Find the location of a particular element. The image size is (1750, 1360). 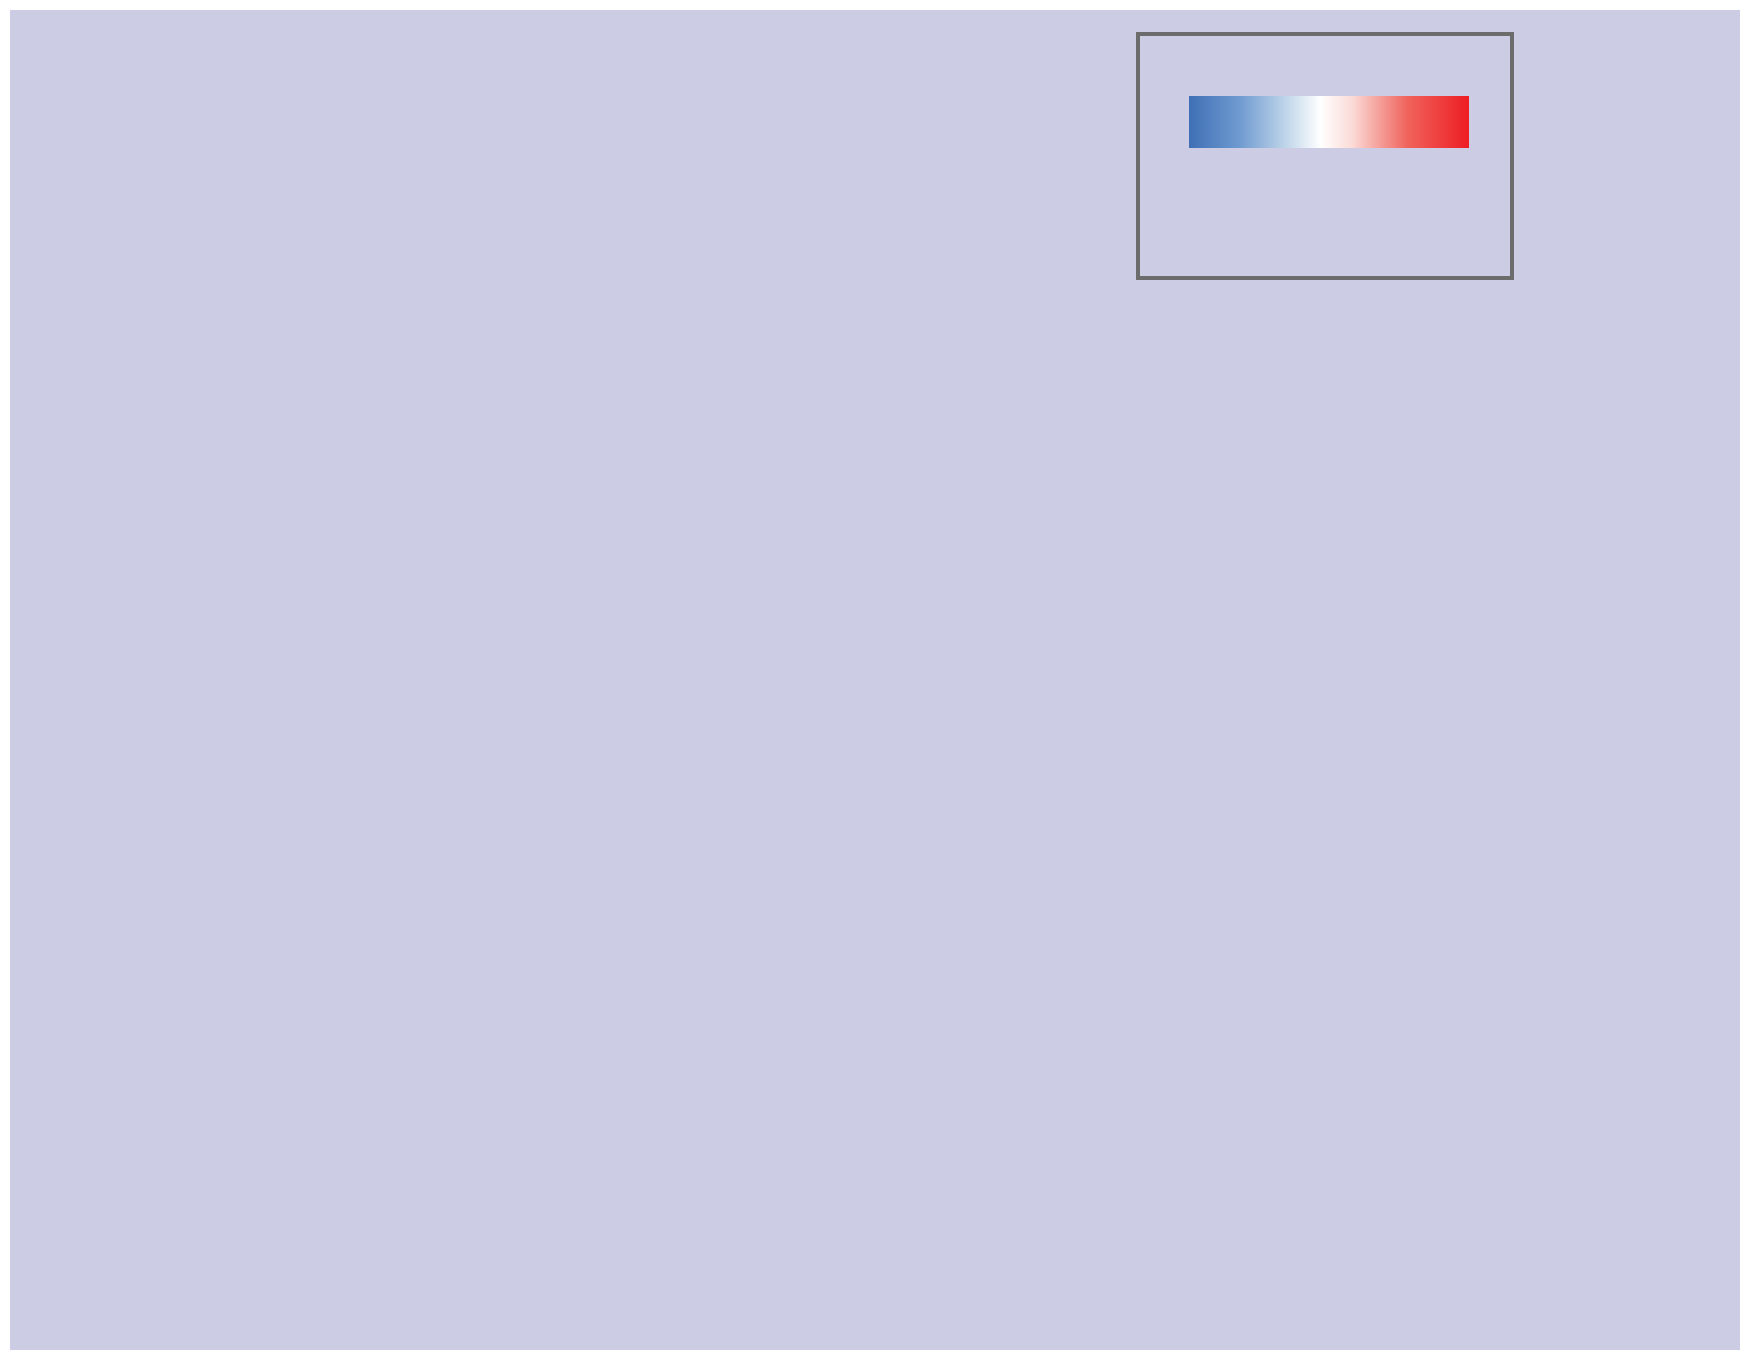

legend-color-bar is located at coordinates (1329, 122).